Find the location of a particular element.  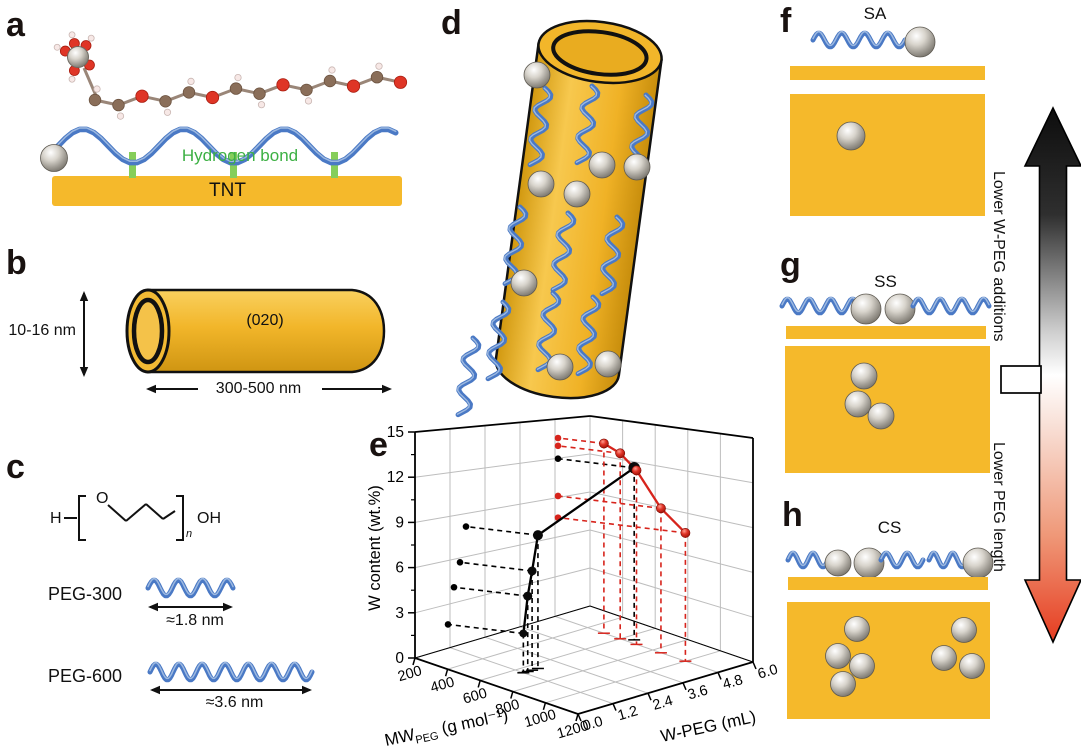

panel-a-label: a is located at coordinates (15, 25).